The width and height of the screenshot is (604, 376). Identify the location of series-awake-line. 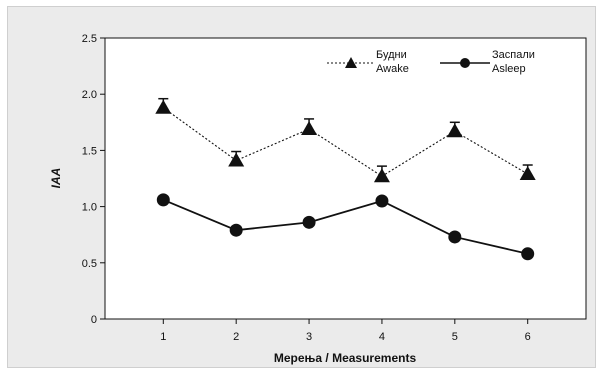
(345, 142).